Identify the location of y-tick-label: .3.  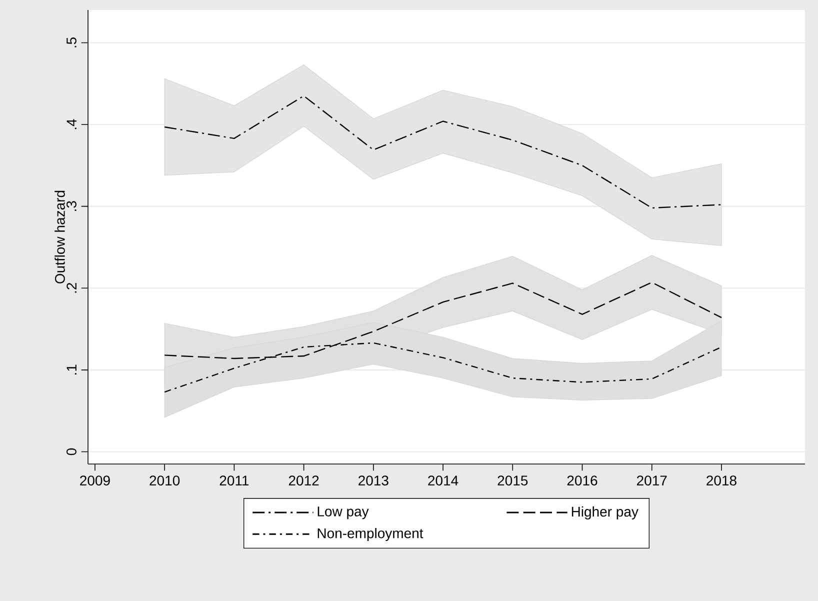
(71, 206).